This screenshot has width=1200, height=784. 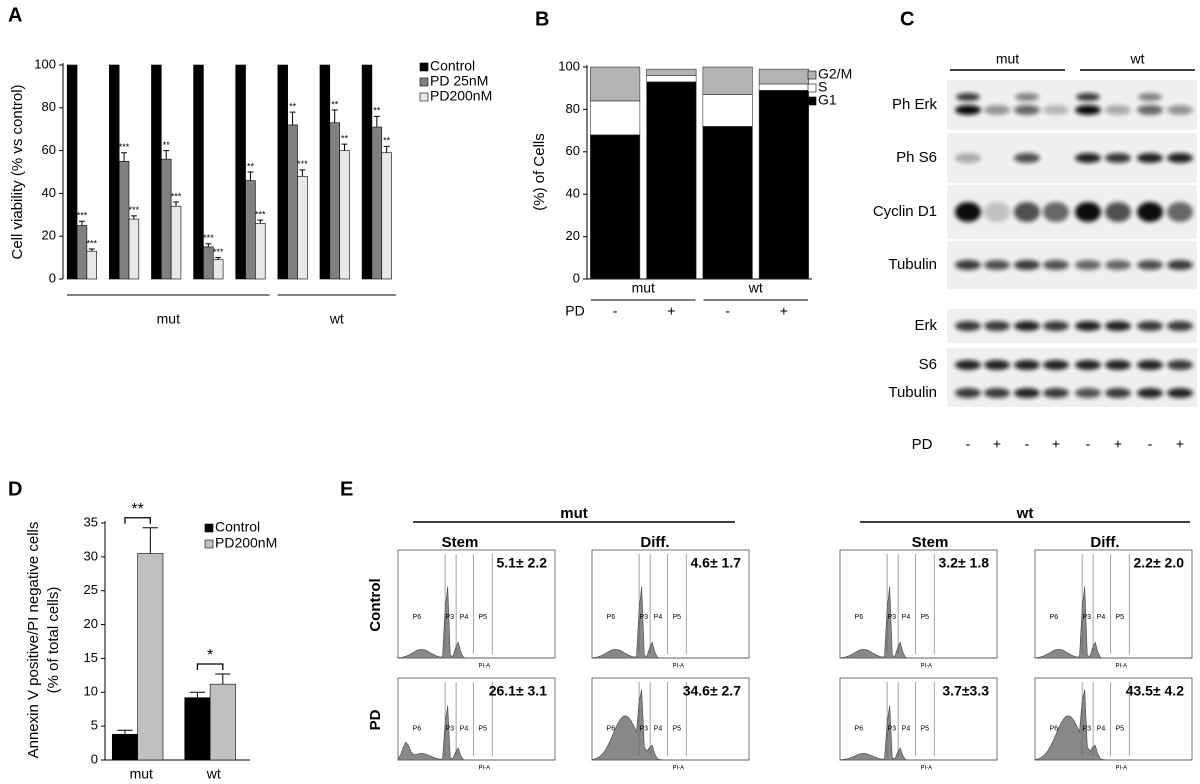 I want to click on blot-row-label: Tubulin, so click(x=912, y=392).